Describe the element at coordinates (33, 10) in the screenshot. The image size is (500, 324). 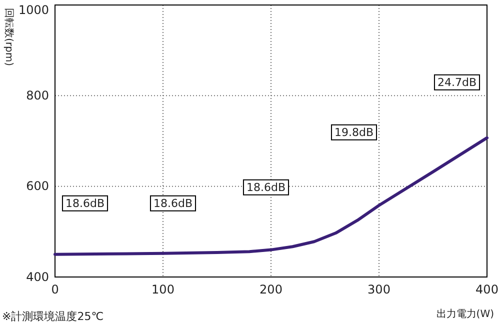
I see `y-tick-label: 1000` at that location.